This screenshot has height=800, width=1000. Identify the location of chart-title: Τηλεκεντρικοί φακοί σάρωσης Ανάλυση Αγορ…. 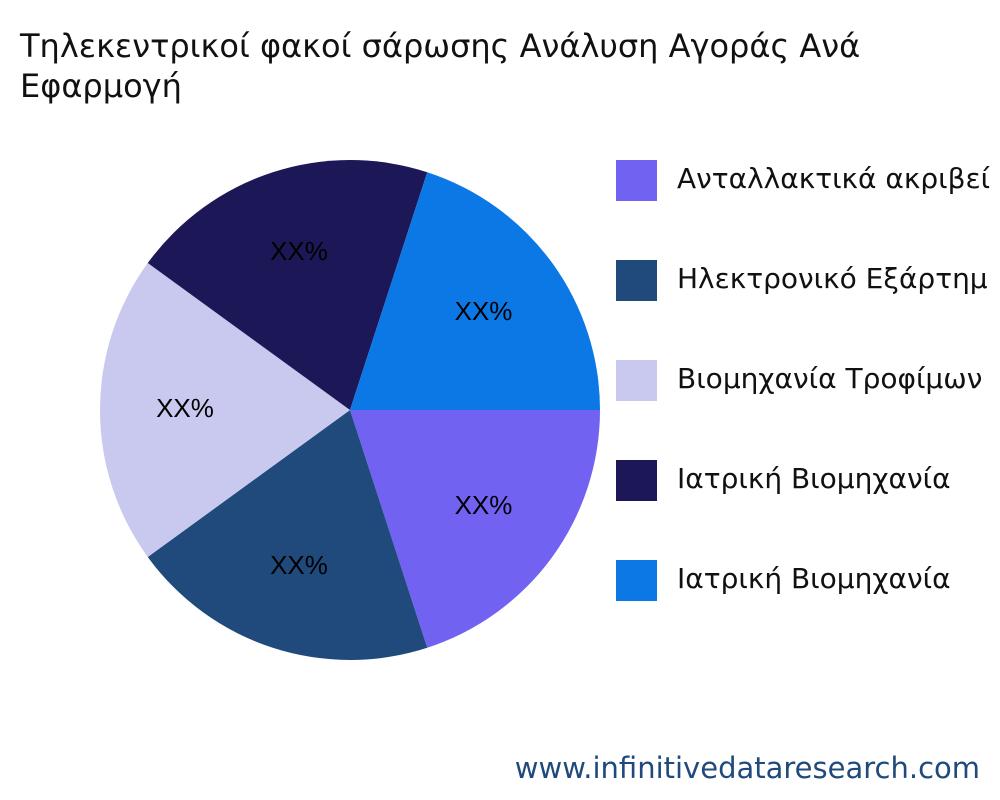
(439, 46).